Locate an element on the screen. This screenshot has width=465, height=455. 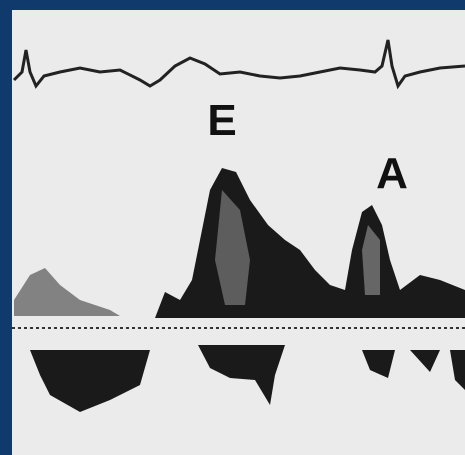
pre-flow-noise is located at coordinates (67, 292).